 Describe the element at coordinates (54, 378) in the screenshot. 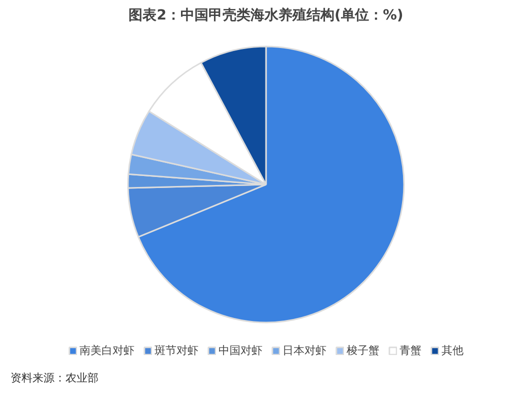

I see `text: 资料来源：农业部` at that location.